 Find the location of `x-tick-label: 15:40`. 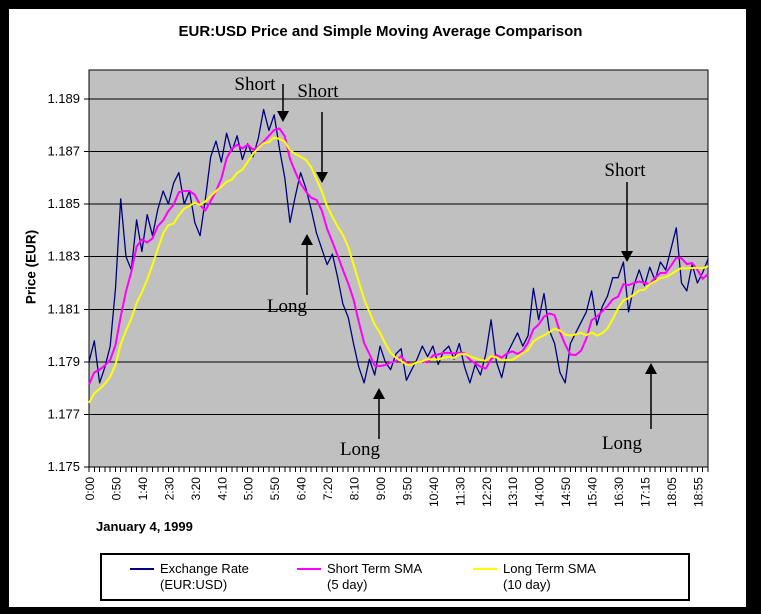

x-tick-label: 15:40 is located at coordinates (593, 492).